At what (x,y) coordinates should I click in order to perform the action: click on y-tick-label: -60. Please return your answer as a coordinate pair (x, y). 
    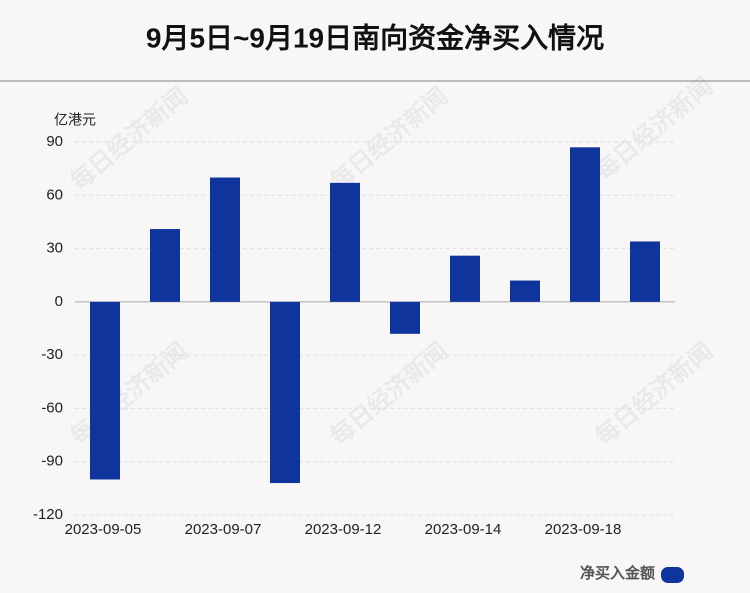
    Looking at the image, I should click on (52, 407).